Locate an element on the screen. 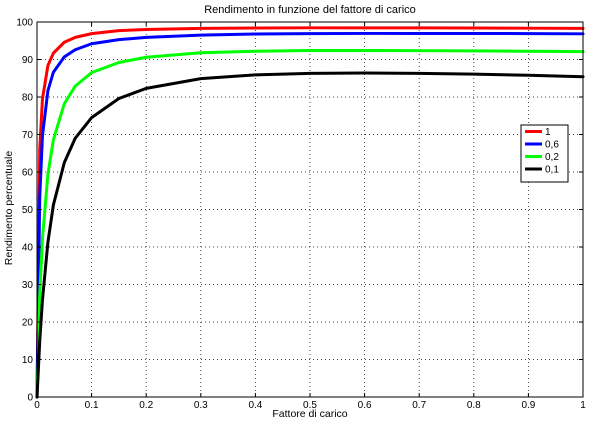  x-tick-label: 0.6 is located at coordinates (365, 405).